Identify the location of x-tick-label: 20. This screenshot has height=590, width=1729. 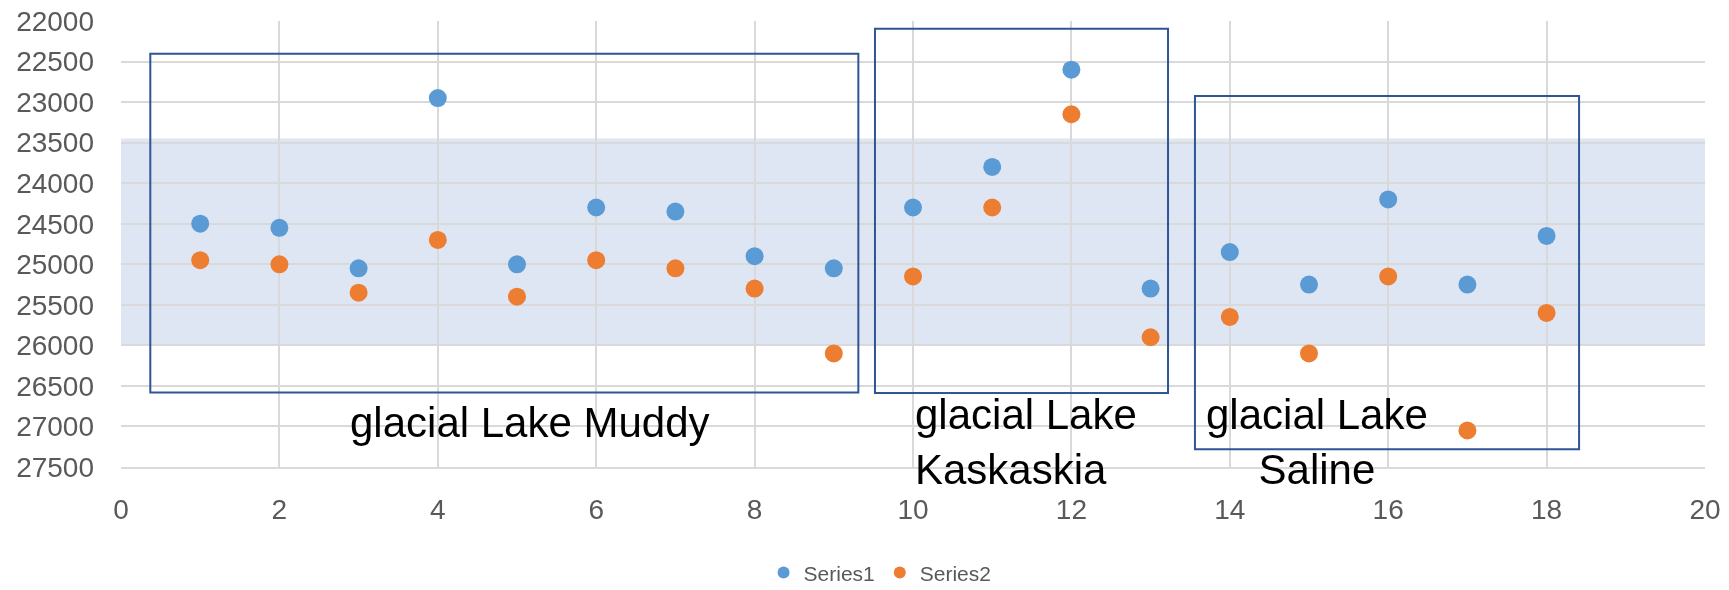
(1705, 509).